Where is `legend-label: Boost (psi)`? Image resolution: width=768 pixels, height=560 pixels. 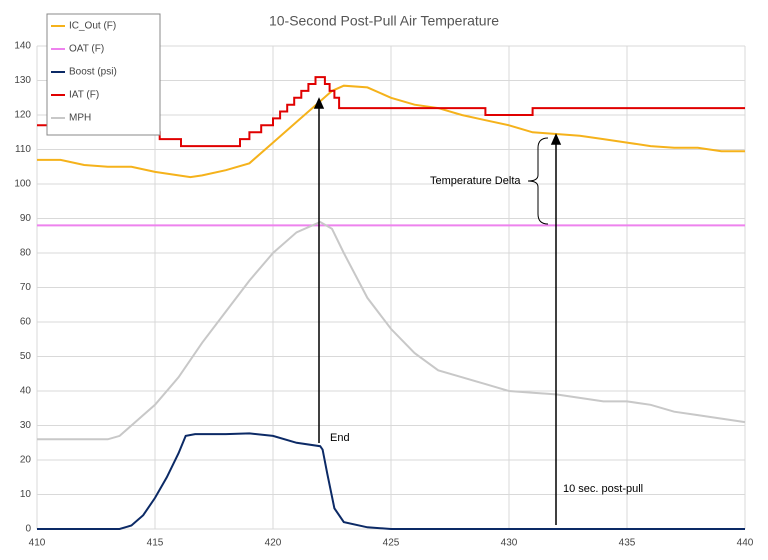 legend-label: Boost (psi) is located at coordinates (93, 72).